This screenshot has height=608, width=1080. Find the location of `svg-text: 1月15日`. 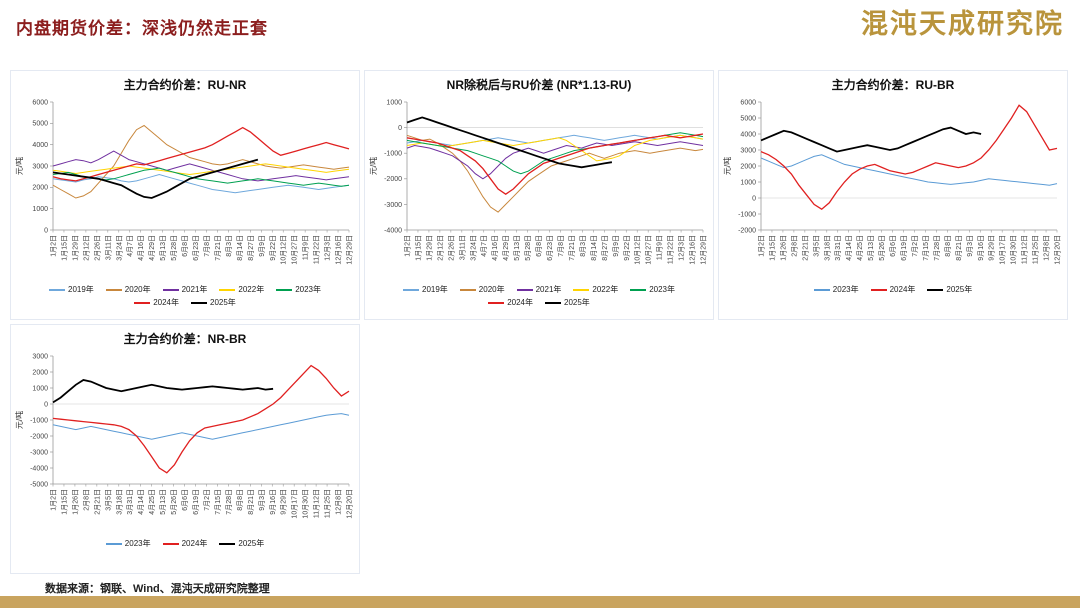

svg-text: 1月15日 is located at coordinates (772, 248).